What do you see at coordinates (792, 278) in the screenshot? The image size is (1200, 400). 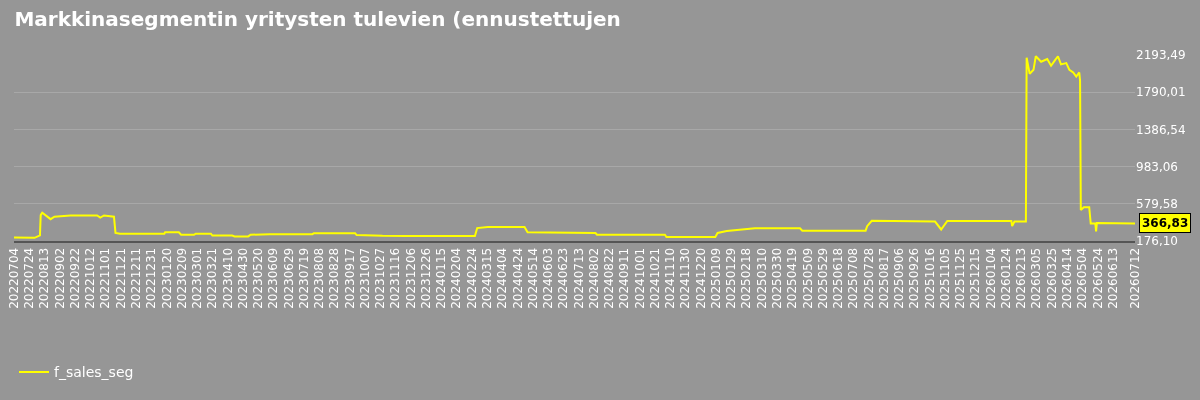 I see `x-tick-label: 20250419` at bounding box center [792, 278].